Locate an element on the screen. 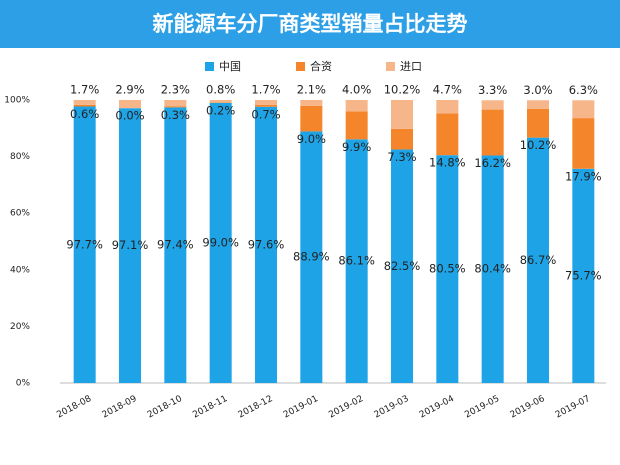 This screenshot has height=465, width=620. x-tick-label: 2019-02 is located at coordinates (346, 407).